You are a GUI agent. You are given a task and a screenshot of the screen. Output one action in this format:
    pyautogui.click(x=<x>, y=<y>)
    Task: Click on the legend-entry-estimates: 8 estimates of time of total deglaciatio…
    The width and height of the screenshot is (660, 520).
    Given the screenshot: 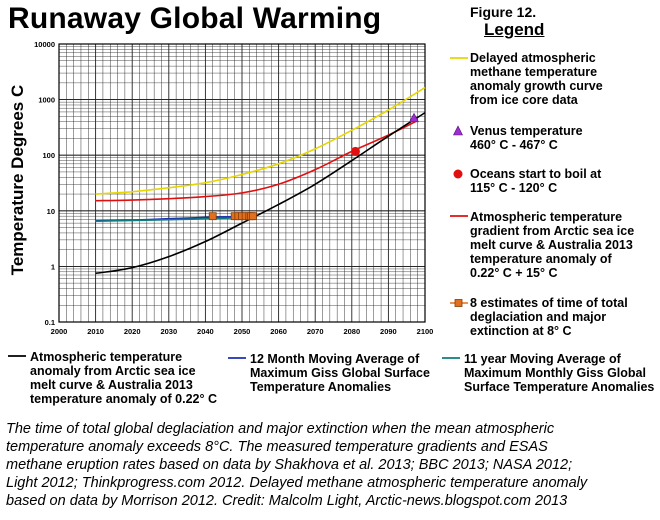 What is the action you would take?
    pyautogui.click(x=549, y=317)
    